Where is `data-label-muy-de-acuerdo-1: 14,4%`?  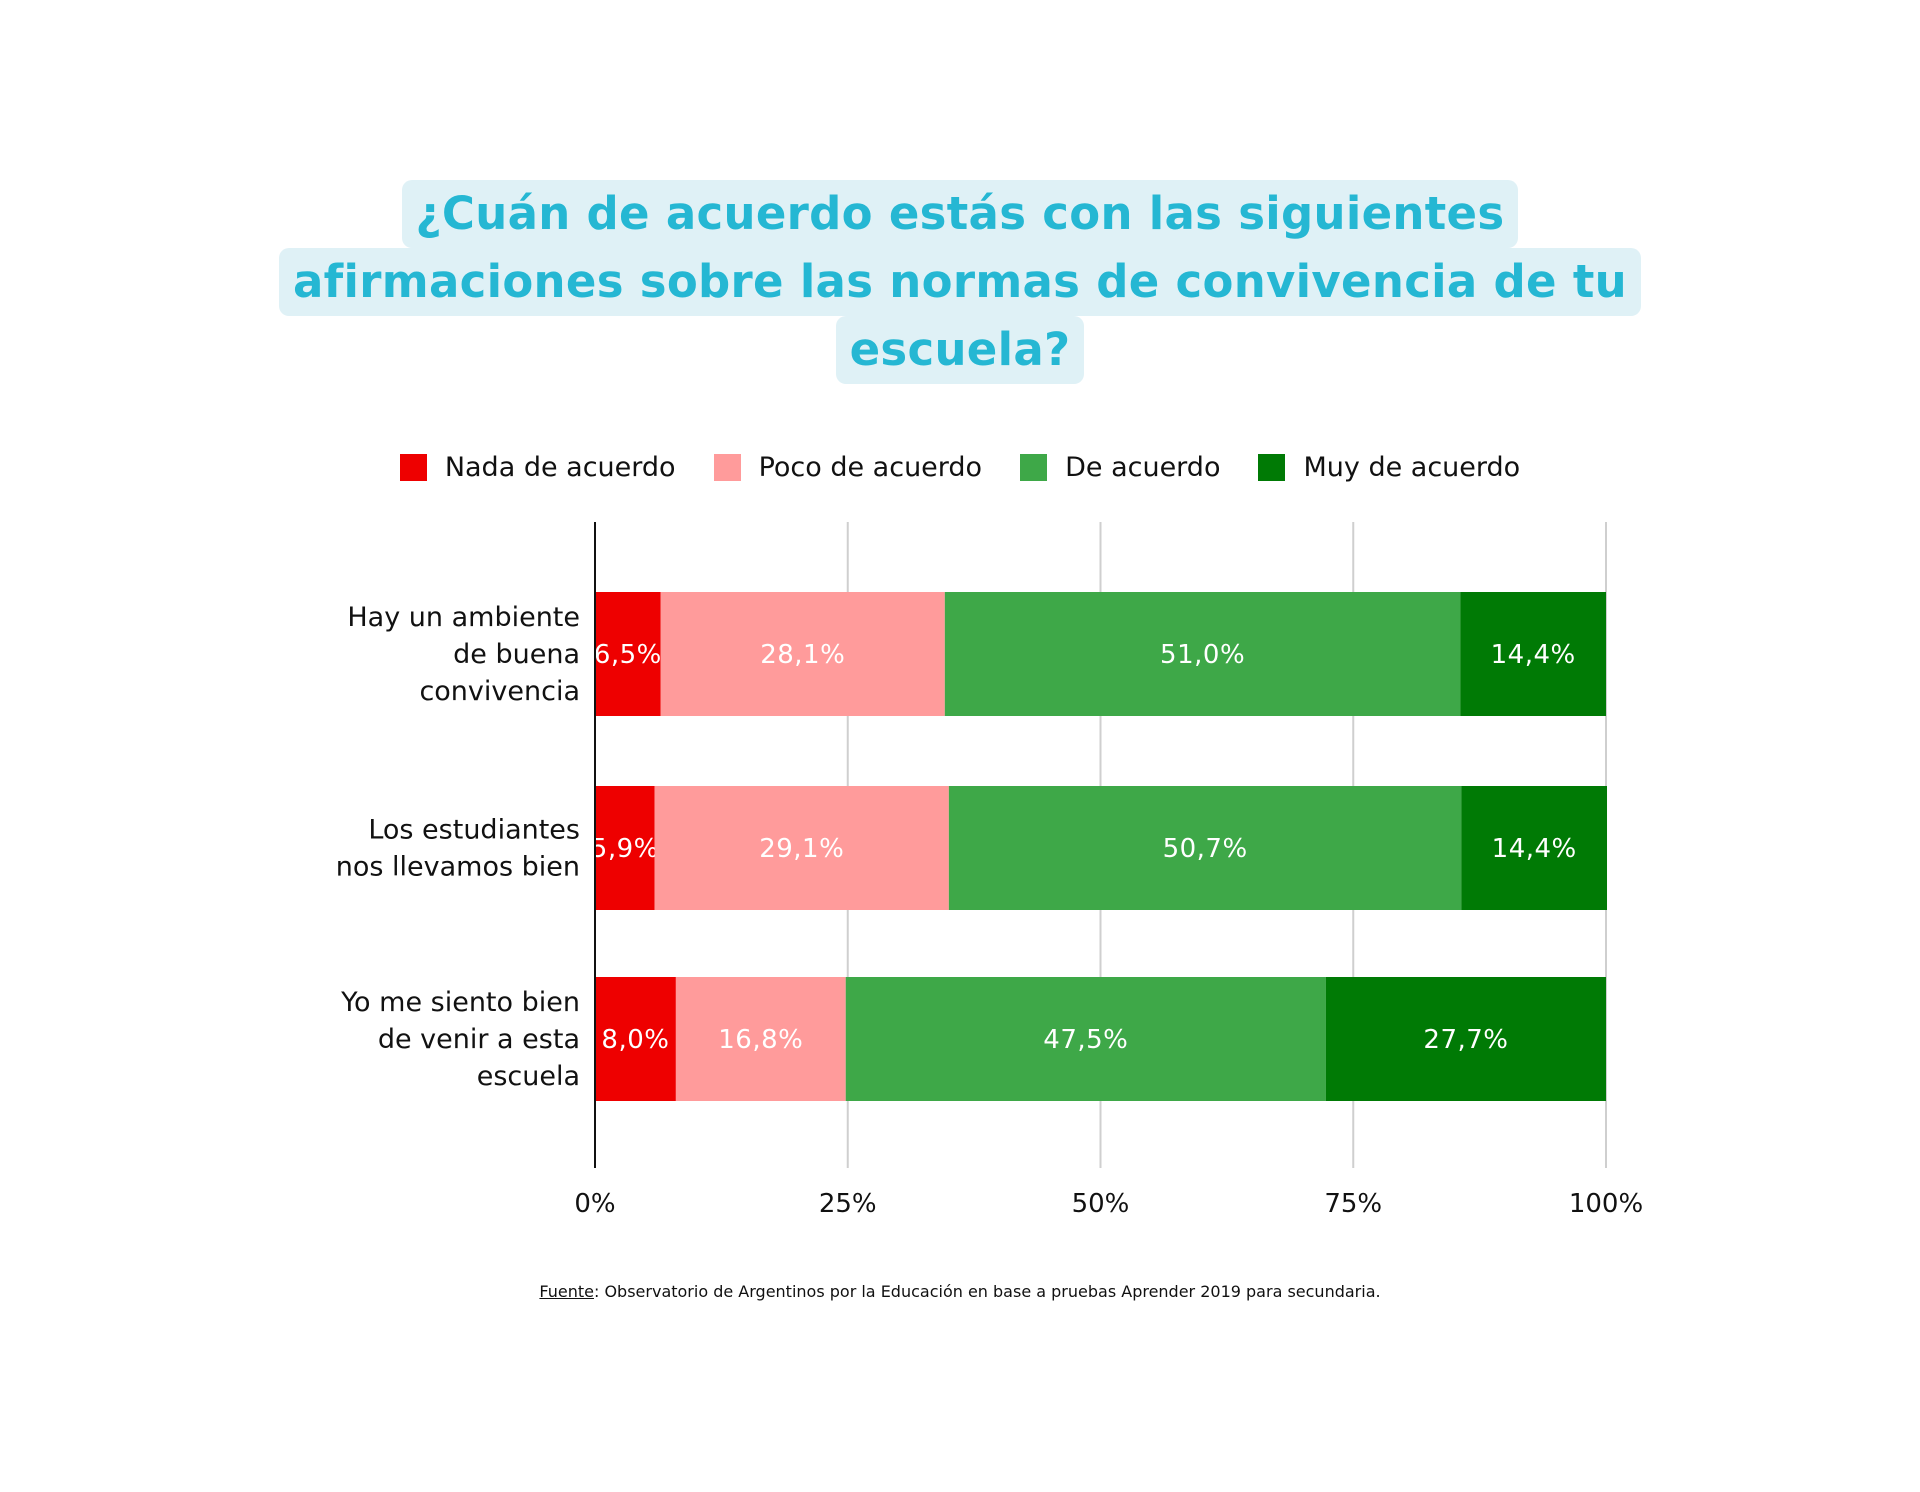 data-label-muy-de-acuerdo-1: 14,4% is located at coordinates (1533, 655).